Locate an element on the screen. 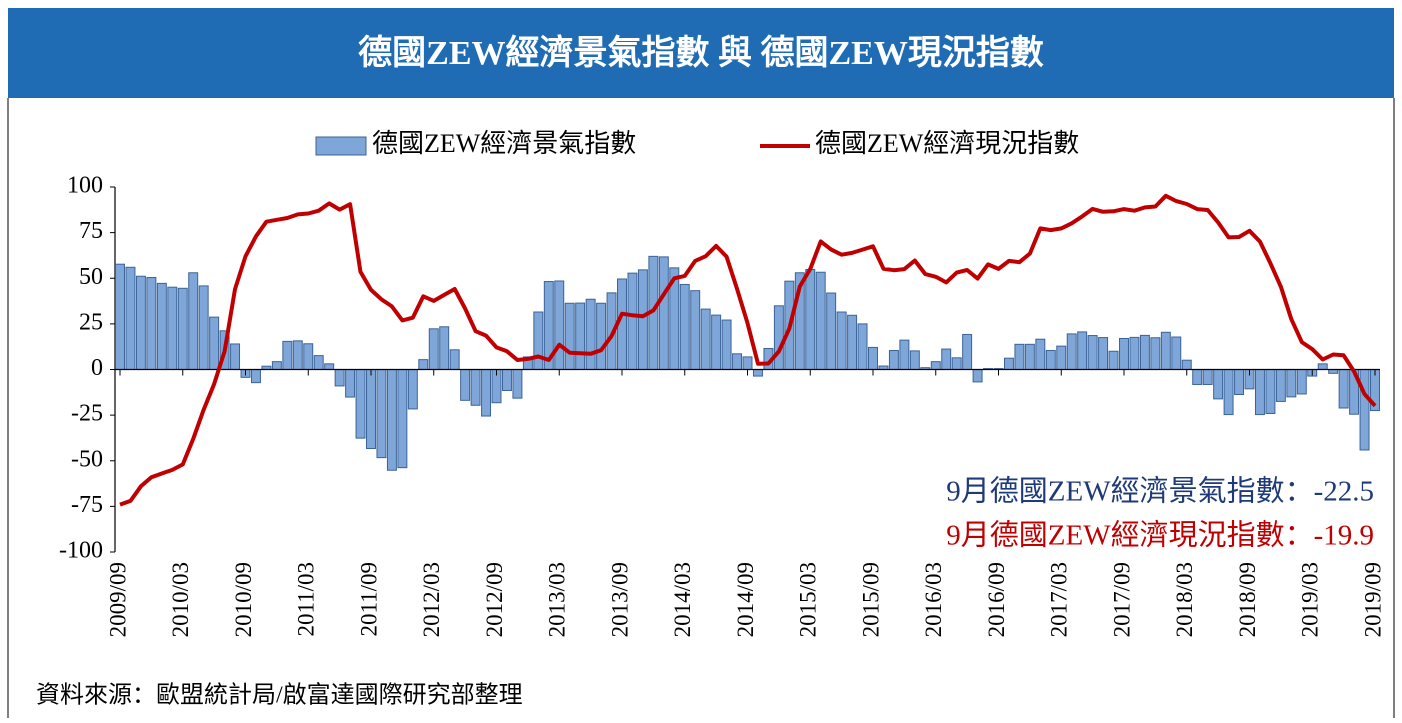 The image size is (1402, 723). x-tick-label: 2013/03 is located at coordinates (557, 599).